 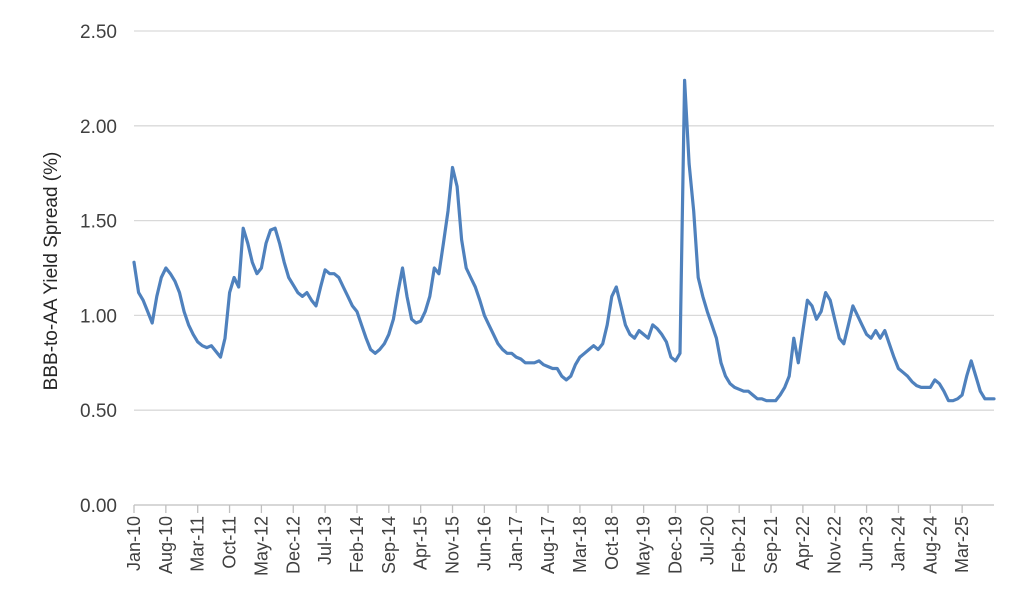 I want to click on y-tick-label: 0.50, so click(x=98, y=411).